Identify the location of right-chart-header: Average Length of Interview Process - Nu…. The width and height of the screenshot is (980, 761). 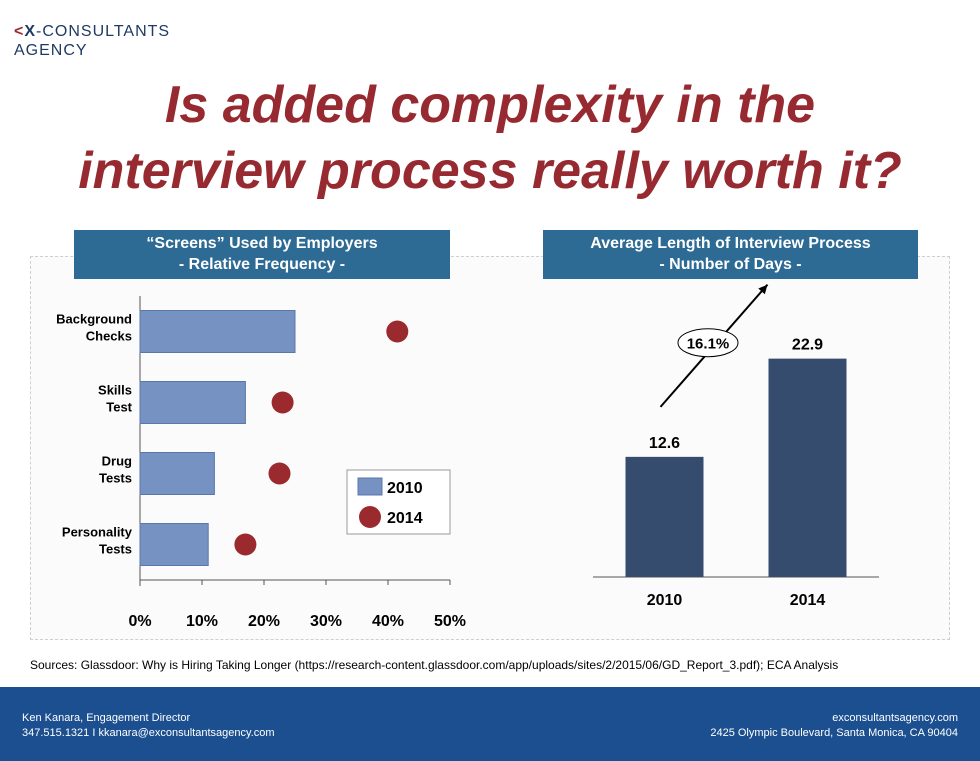
(730, 254).